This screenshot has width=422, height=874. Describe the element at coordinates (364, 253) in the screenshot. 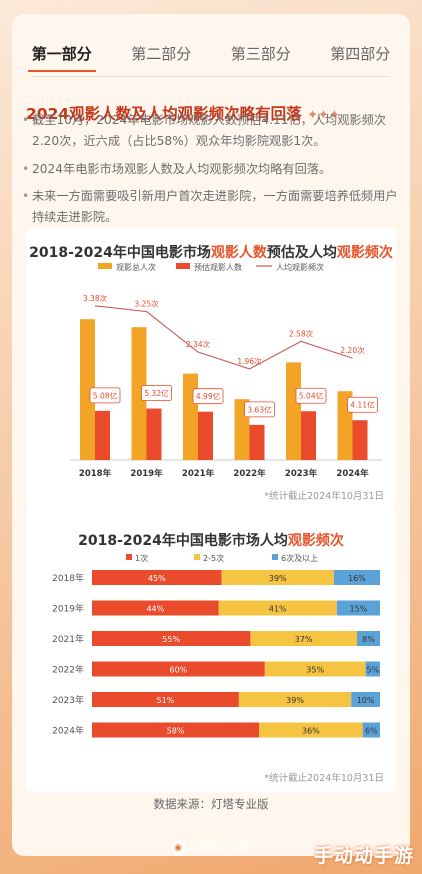

I see `chart1-title-part4: 观影频次` at that location.